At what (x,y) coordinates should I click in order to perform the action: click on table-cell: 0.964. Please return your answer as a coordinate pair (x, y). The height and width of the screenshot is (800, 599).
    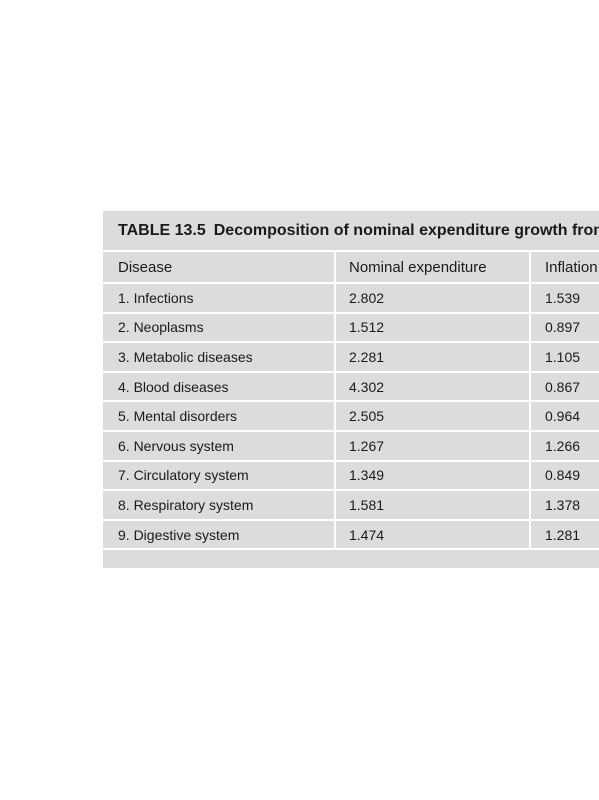
    Looking at the image, I should click on (563, 416).